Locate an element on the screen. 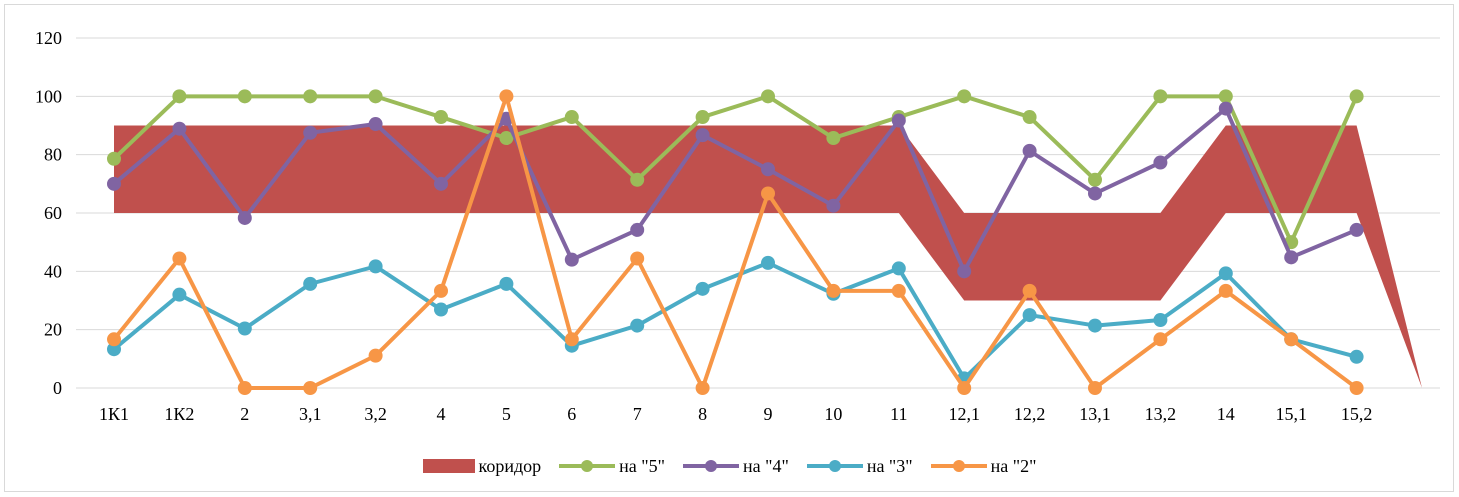 The height and width of the screenshot is (497, 1459). x-tick-label: 10 is located at coordinates (833, 414).